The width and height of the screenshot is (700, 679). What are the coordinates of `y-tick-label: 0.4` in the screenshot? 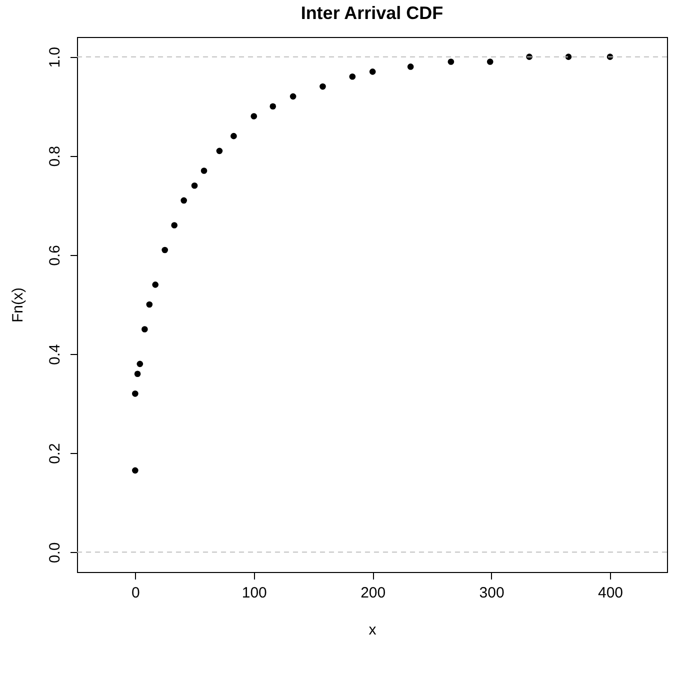 It's located at (55, 354).